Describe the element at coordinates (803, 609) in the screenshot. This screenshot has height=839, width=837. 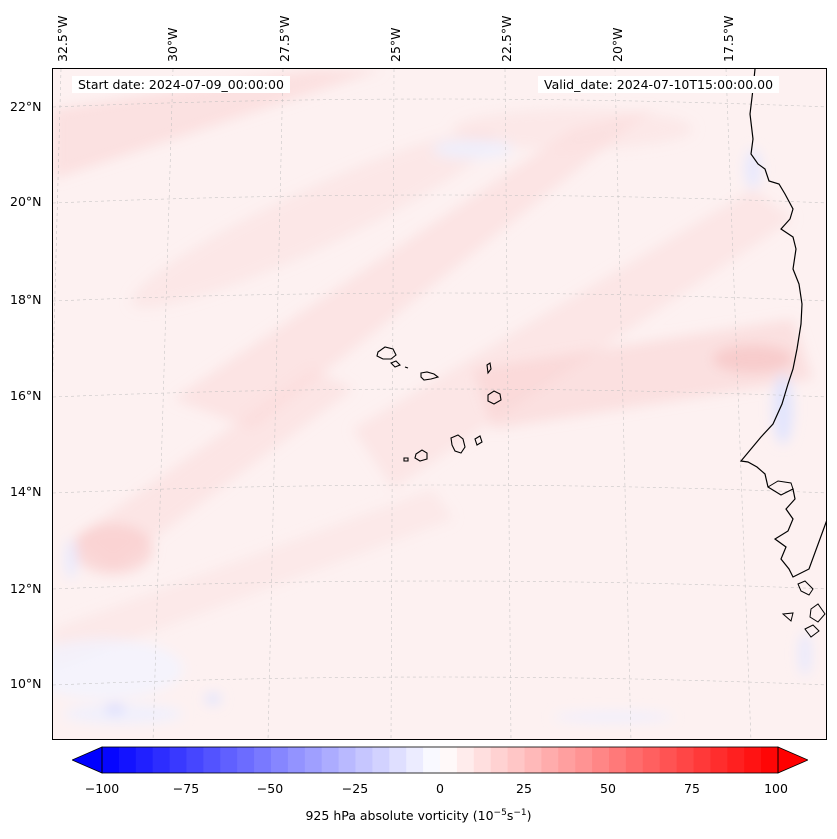
I see `bissagos-islands-outline` at that location.